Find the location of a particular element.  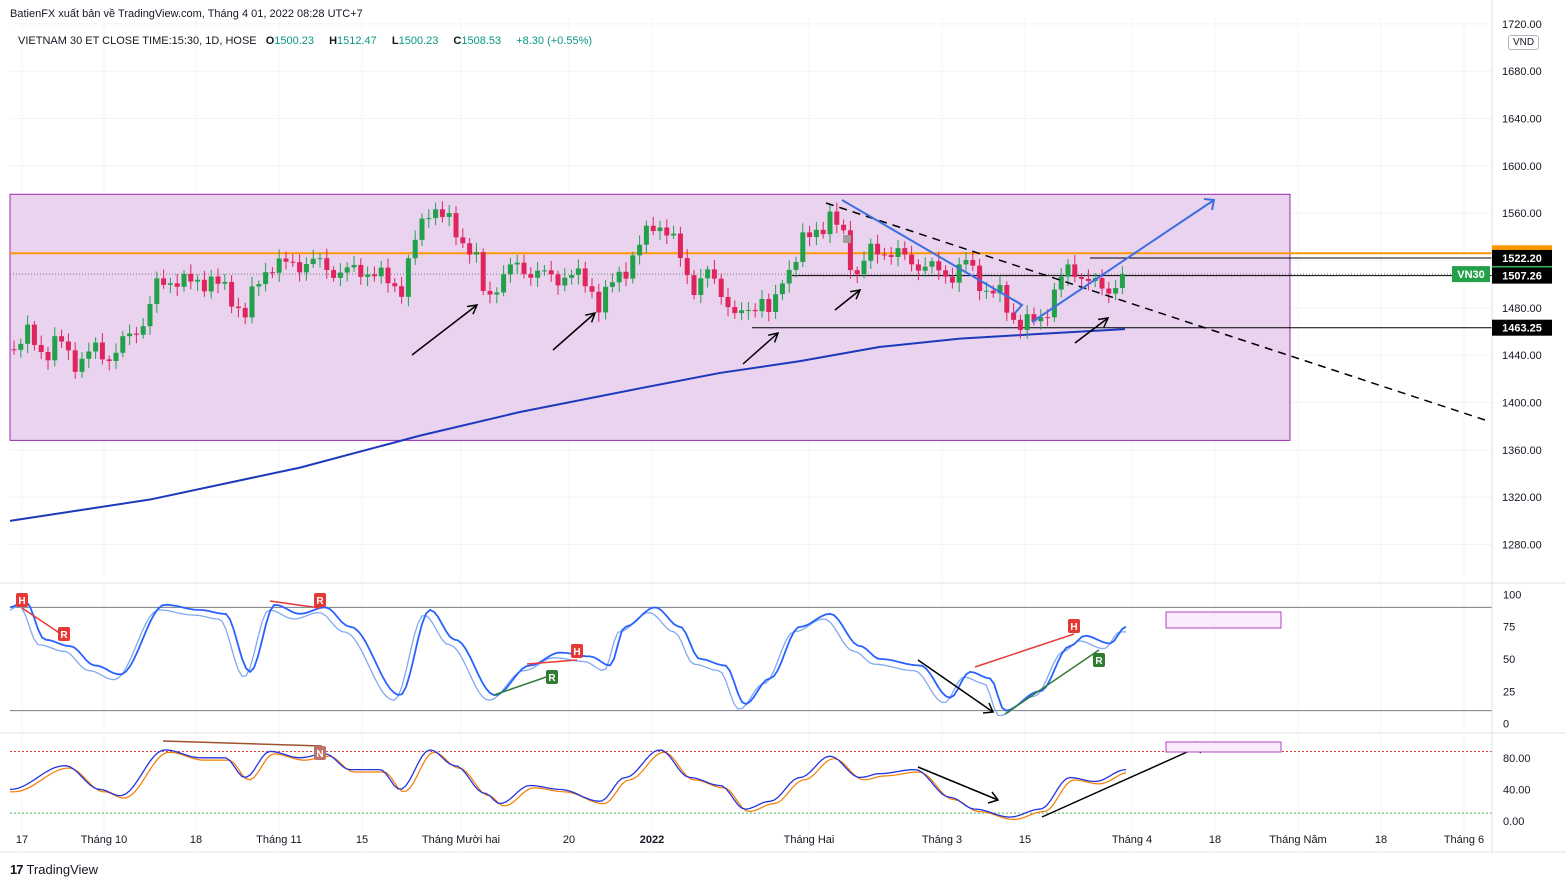

arrow-line is located at coordinates (958, 783).